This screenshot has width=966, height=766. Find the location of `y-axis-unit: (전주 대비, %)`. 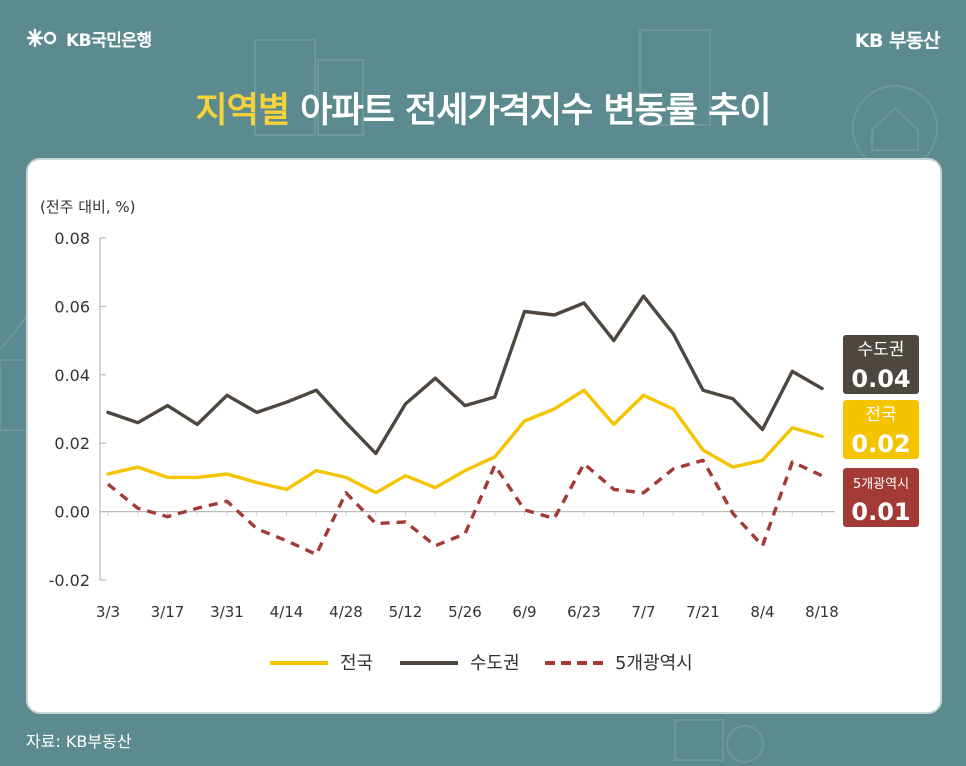

y-axis-unit: (전주 대비, %) is located at coordinates (88, 207).